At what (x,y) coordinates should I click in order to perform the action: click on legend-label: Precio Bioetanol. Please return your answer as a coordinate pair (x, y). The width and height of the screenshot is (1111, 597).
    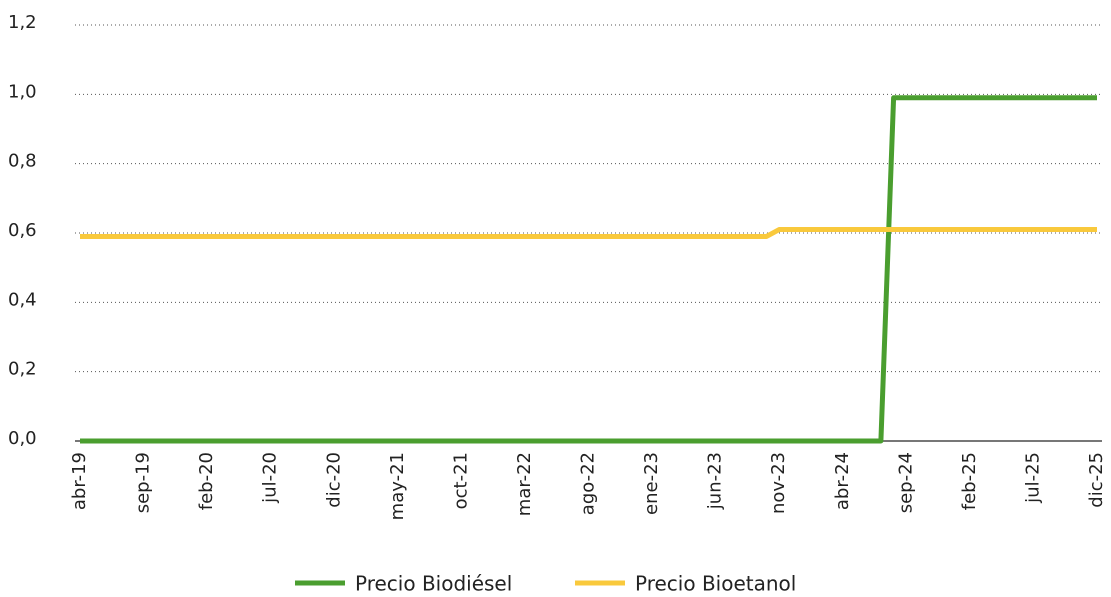
    Looking at the image, I should click on (715, 584).